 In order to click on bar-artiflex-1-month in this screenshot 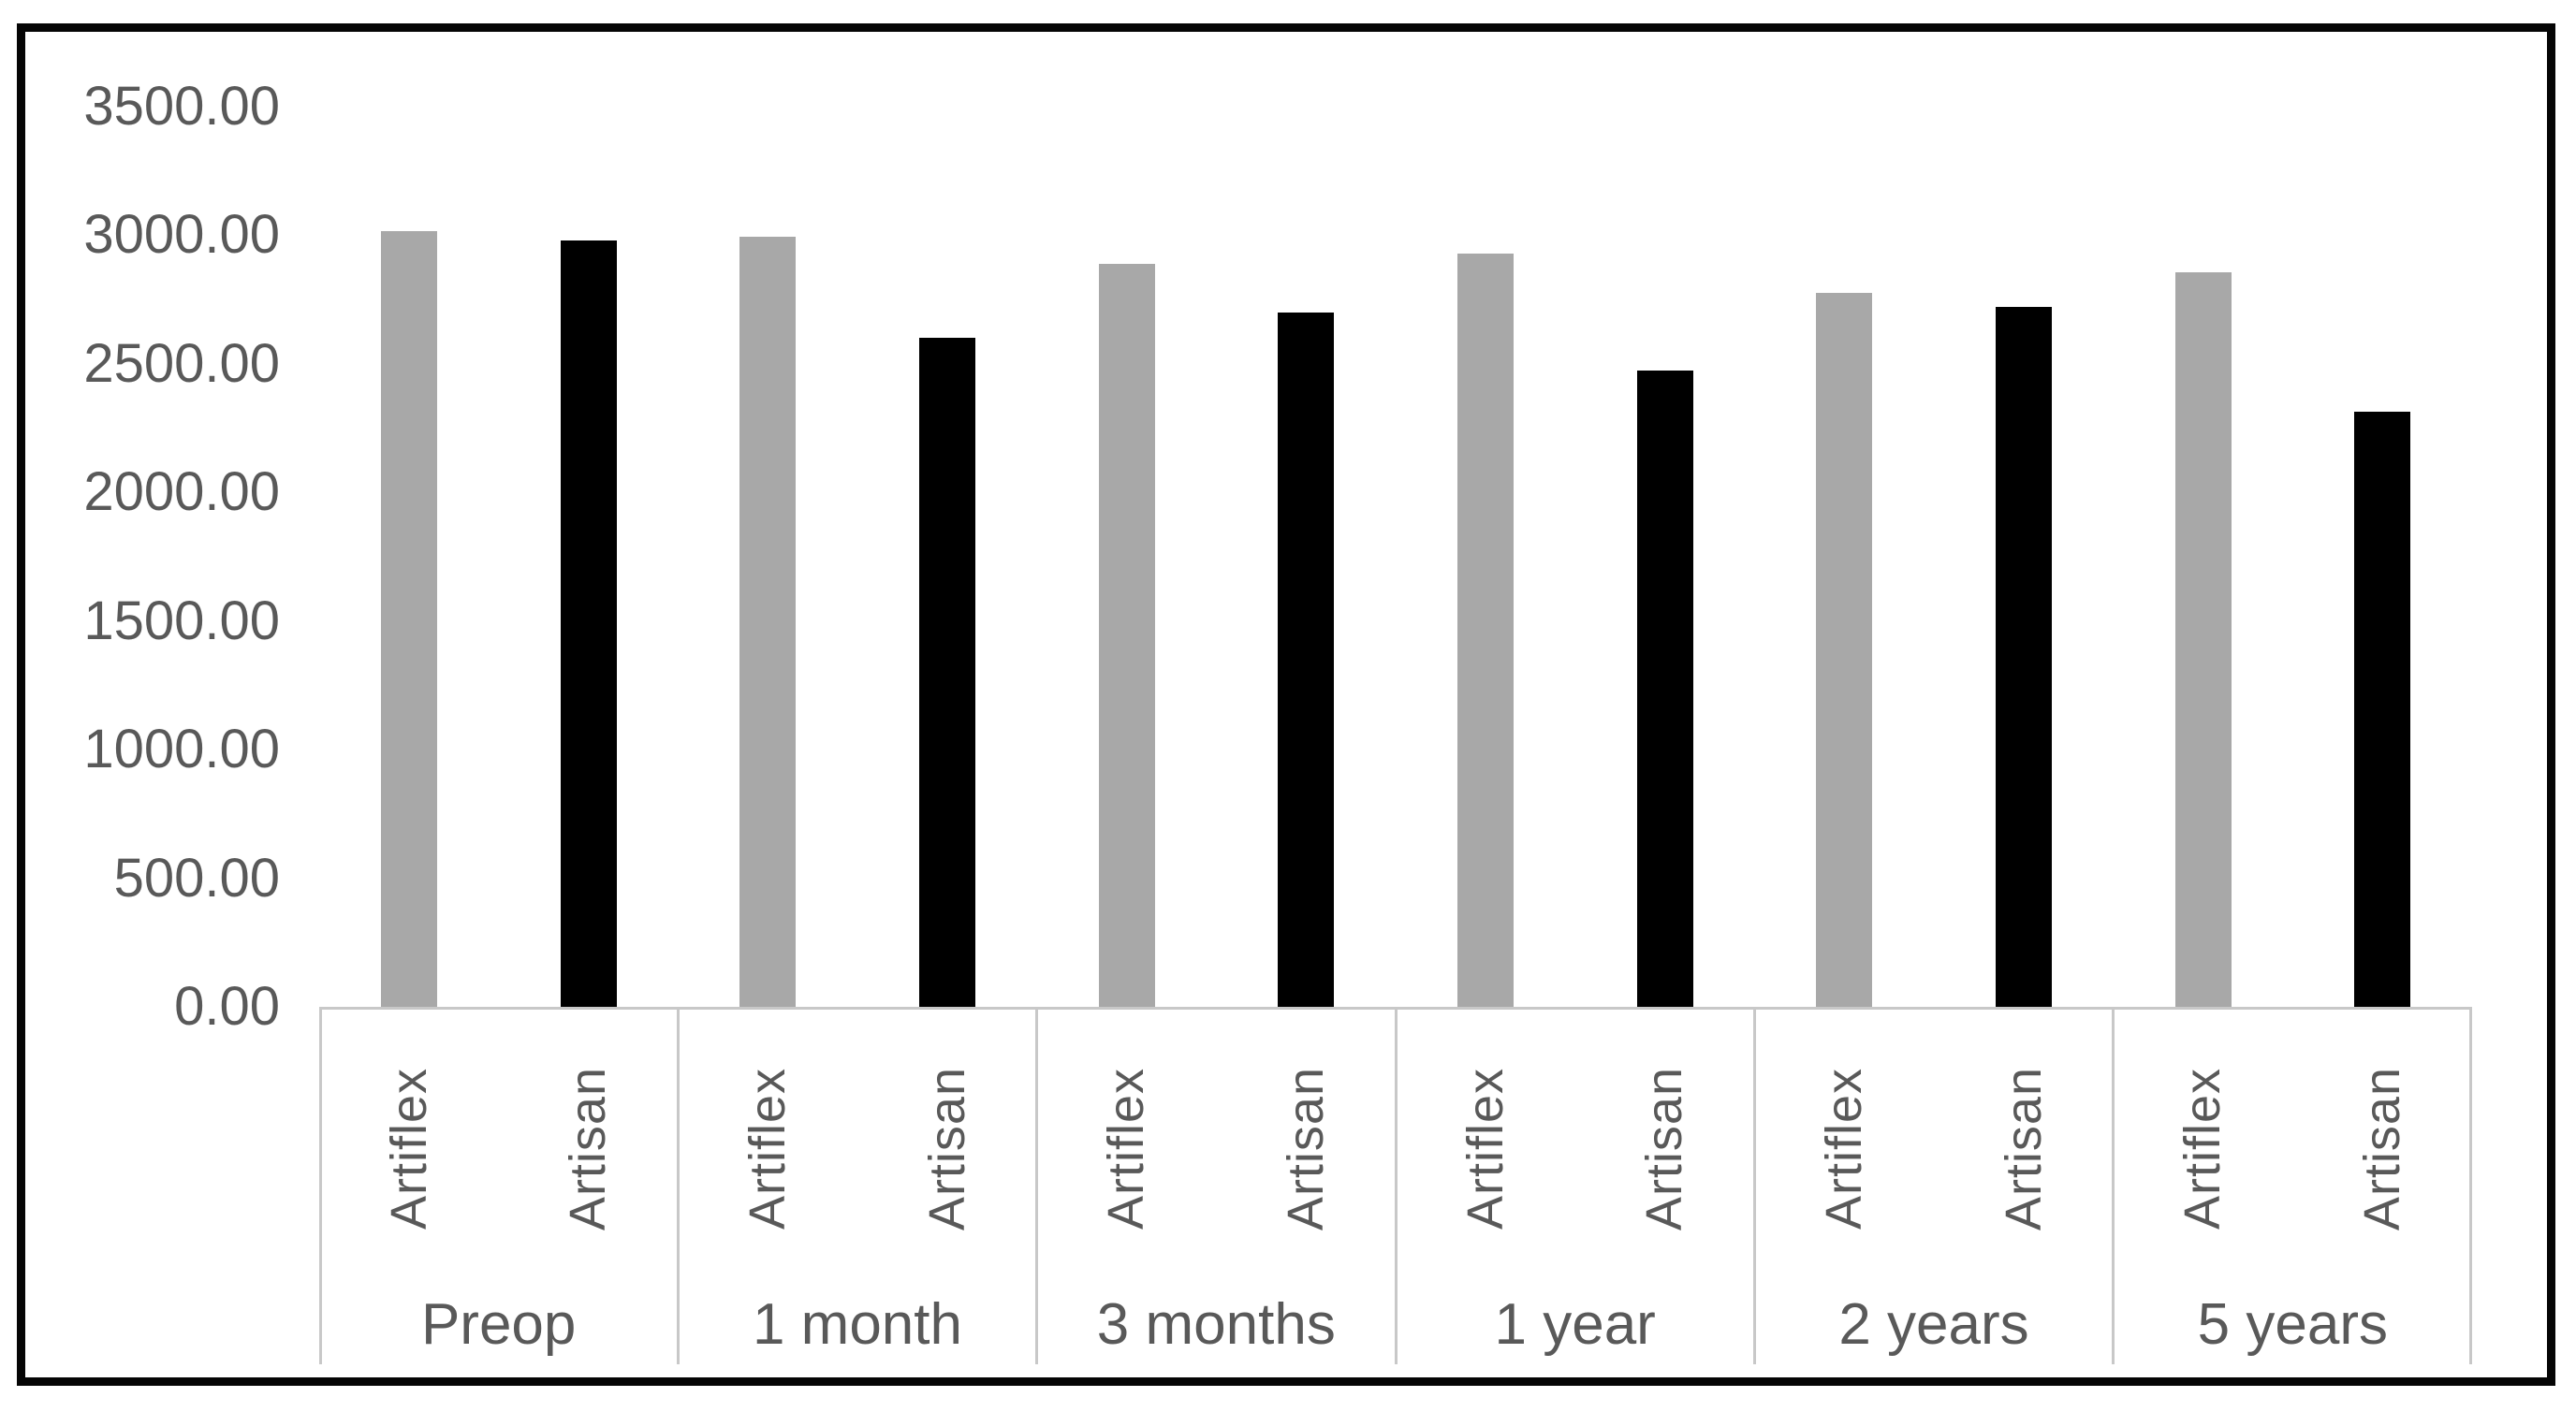, I will do `click(768, 621)`.